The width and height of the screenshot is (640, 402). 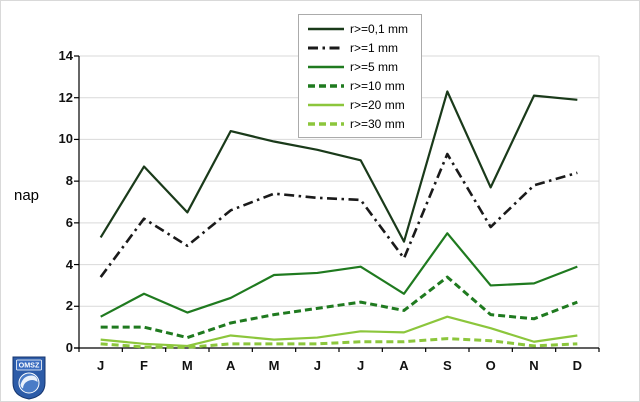 What do you see at coordinates (65, 97) in the screenshot?
I see `y-tick-label: 12` at bounding box center [65, 97].